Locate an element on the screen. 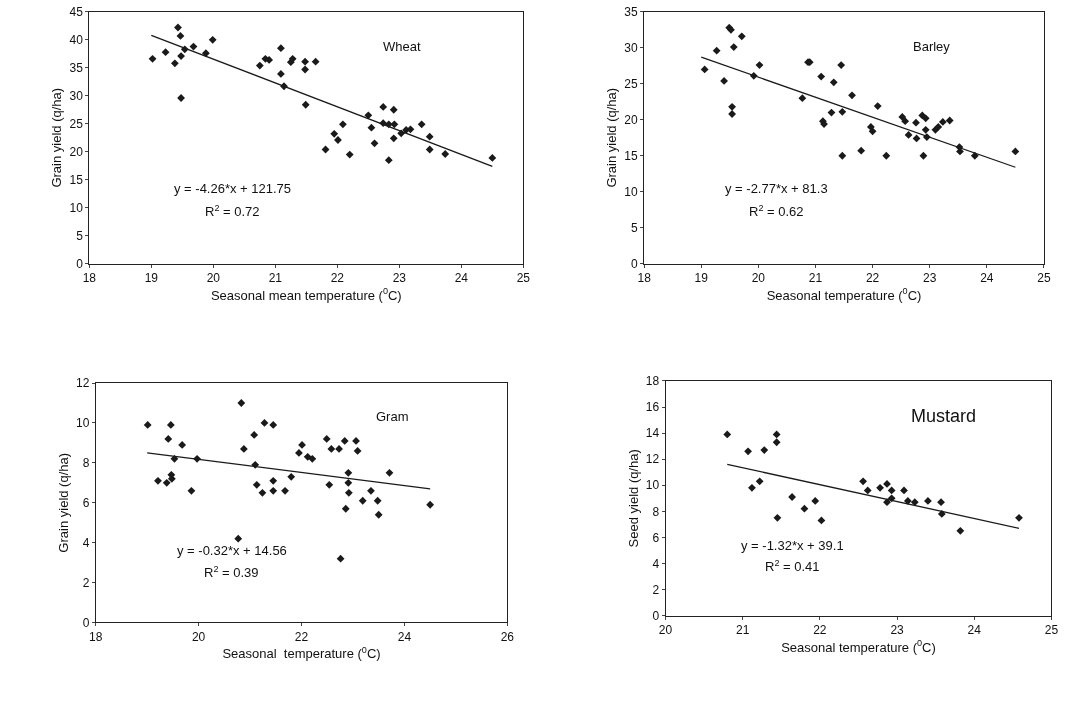 This screenshot has height=704, width=1083. annotation: y = -0.32*x + 14.56 is located at coordinates (232, 550).